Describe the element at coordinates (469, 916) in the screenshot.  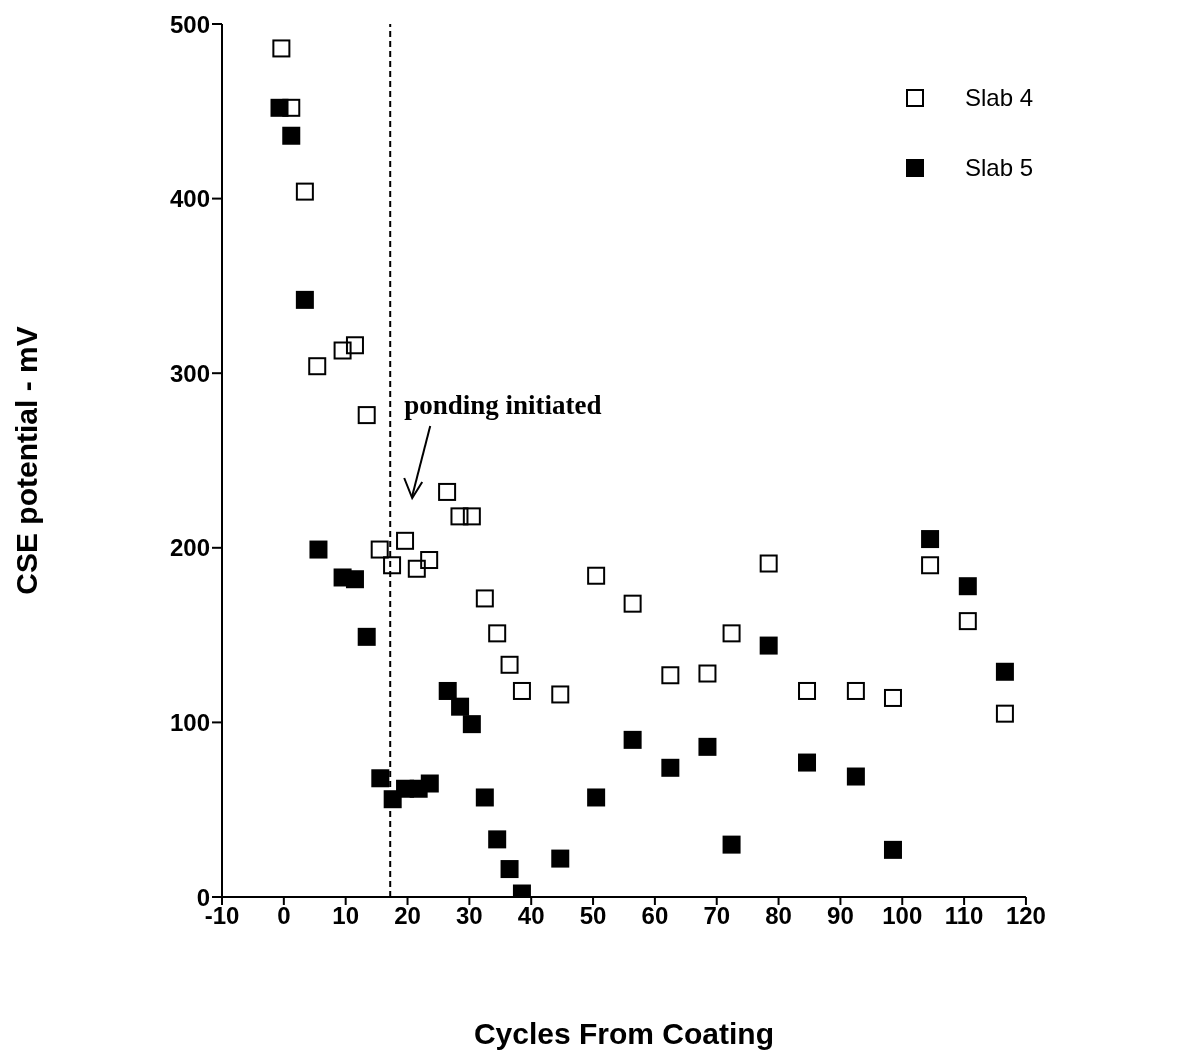
I see `x-tick-label: 30` at that location.